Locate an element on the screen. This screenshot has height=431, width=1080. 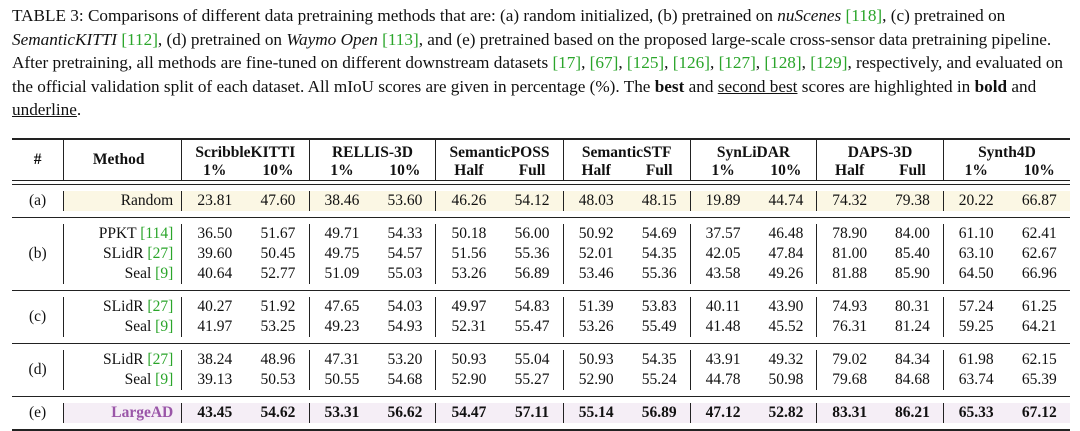
score-cell: 52.31 is located at coordinates (468, 327).